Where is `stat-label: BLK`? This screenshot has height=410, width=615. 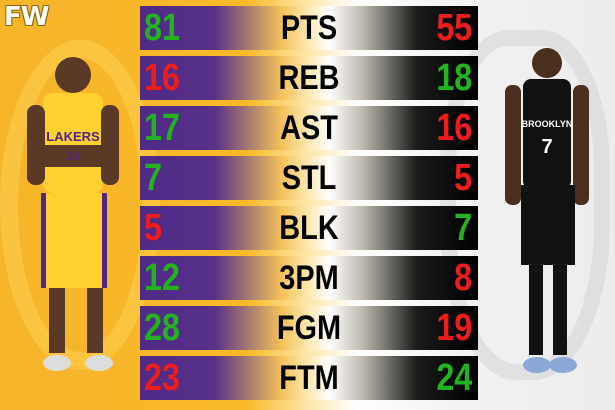
stat-label: BLK is located at coordinates (309, 228).